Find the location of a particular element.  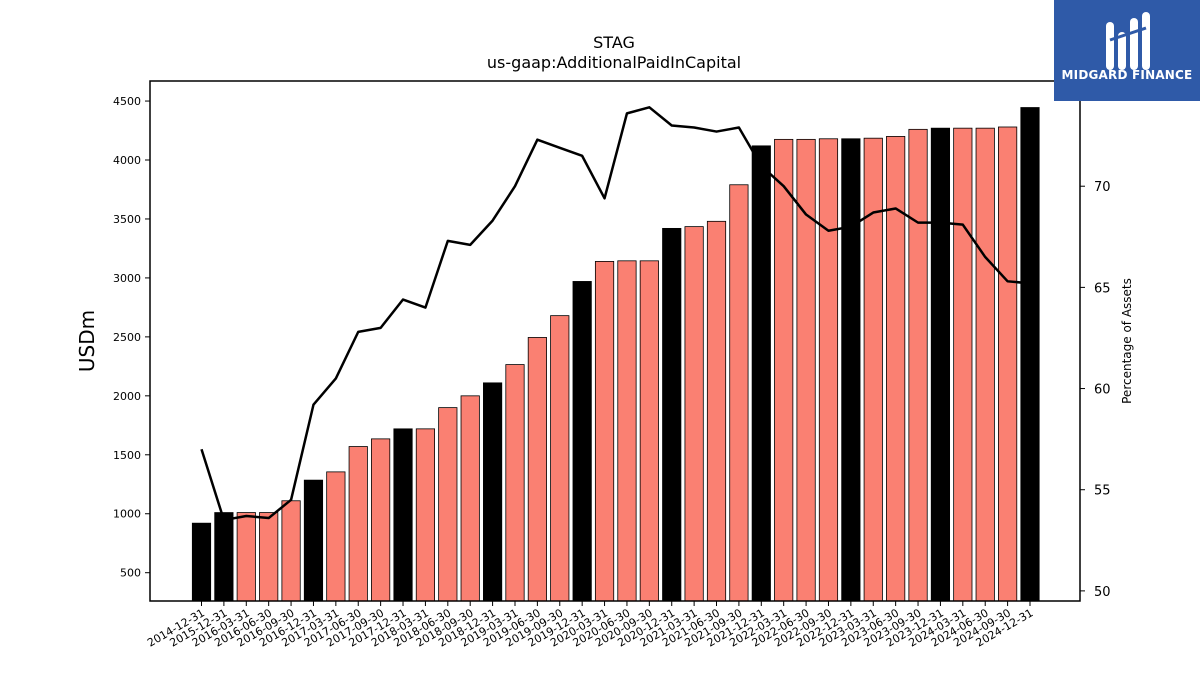

y-tick-label: 1500 is located at coordinates (127, 455).